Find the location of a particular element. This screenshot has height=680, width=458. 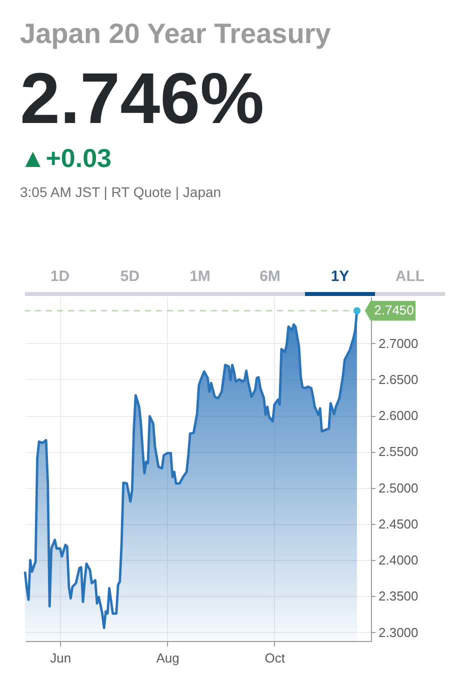

text: ALL is located at coordinates (410, 276).